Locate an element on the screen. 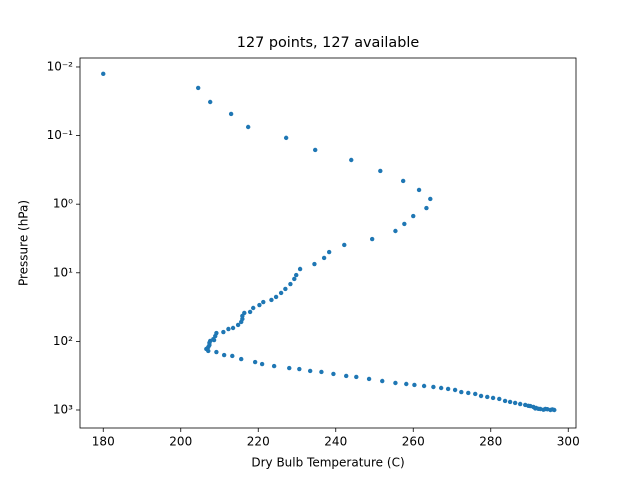 This screenshot has height=480, width=640. x-tick-label: 220 is located at coordinates (258, 442).